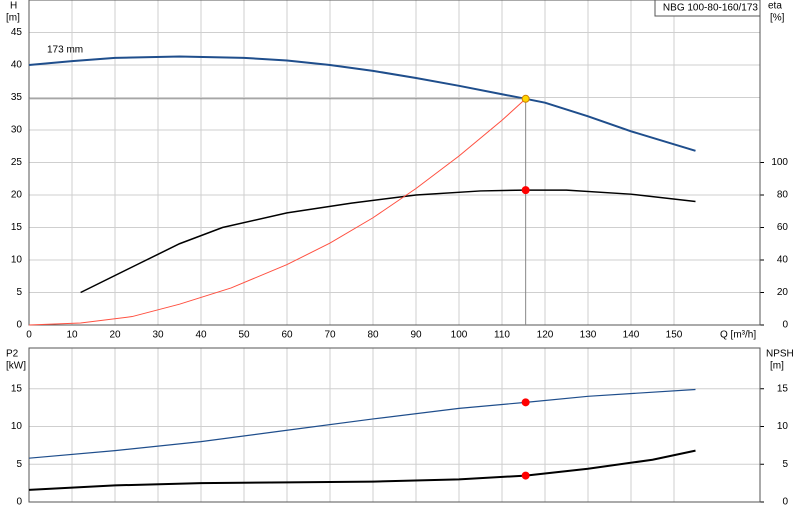 The image size is (800, 520). I want to click on x-tick-label: 50, so click(244, 335).